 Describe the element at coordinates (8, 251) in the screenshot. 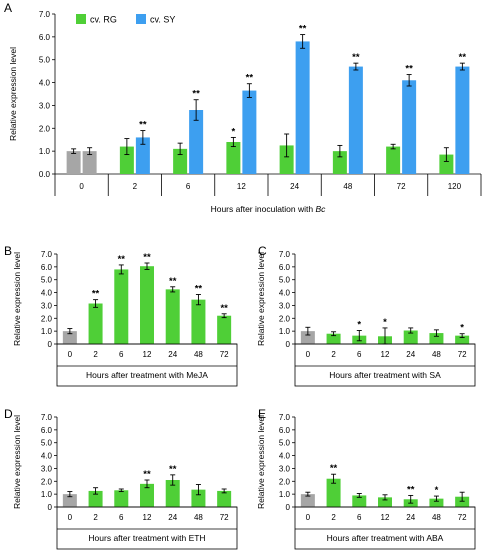

I see `panel-label-b: B` at that location.